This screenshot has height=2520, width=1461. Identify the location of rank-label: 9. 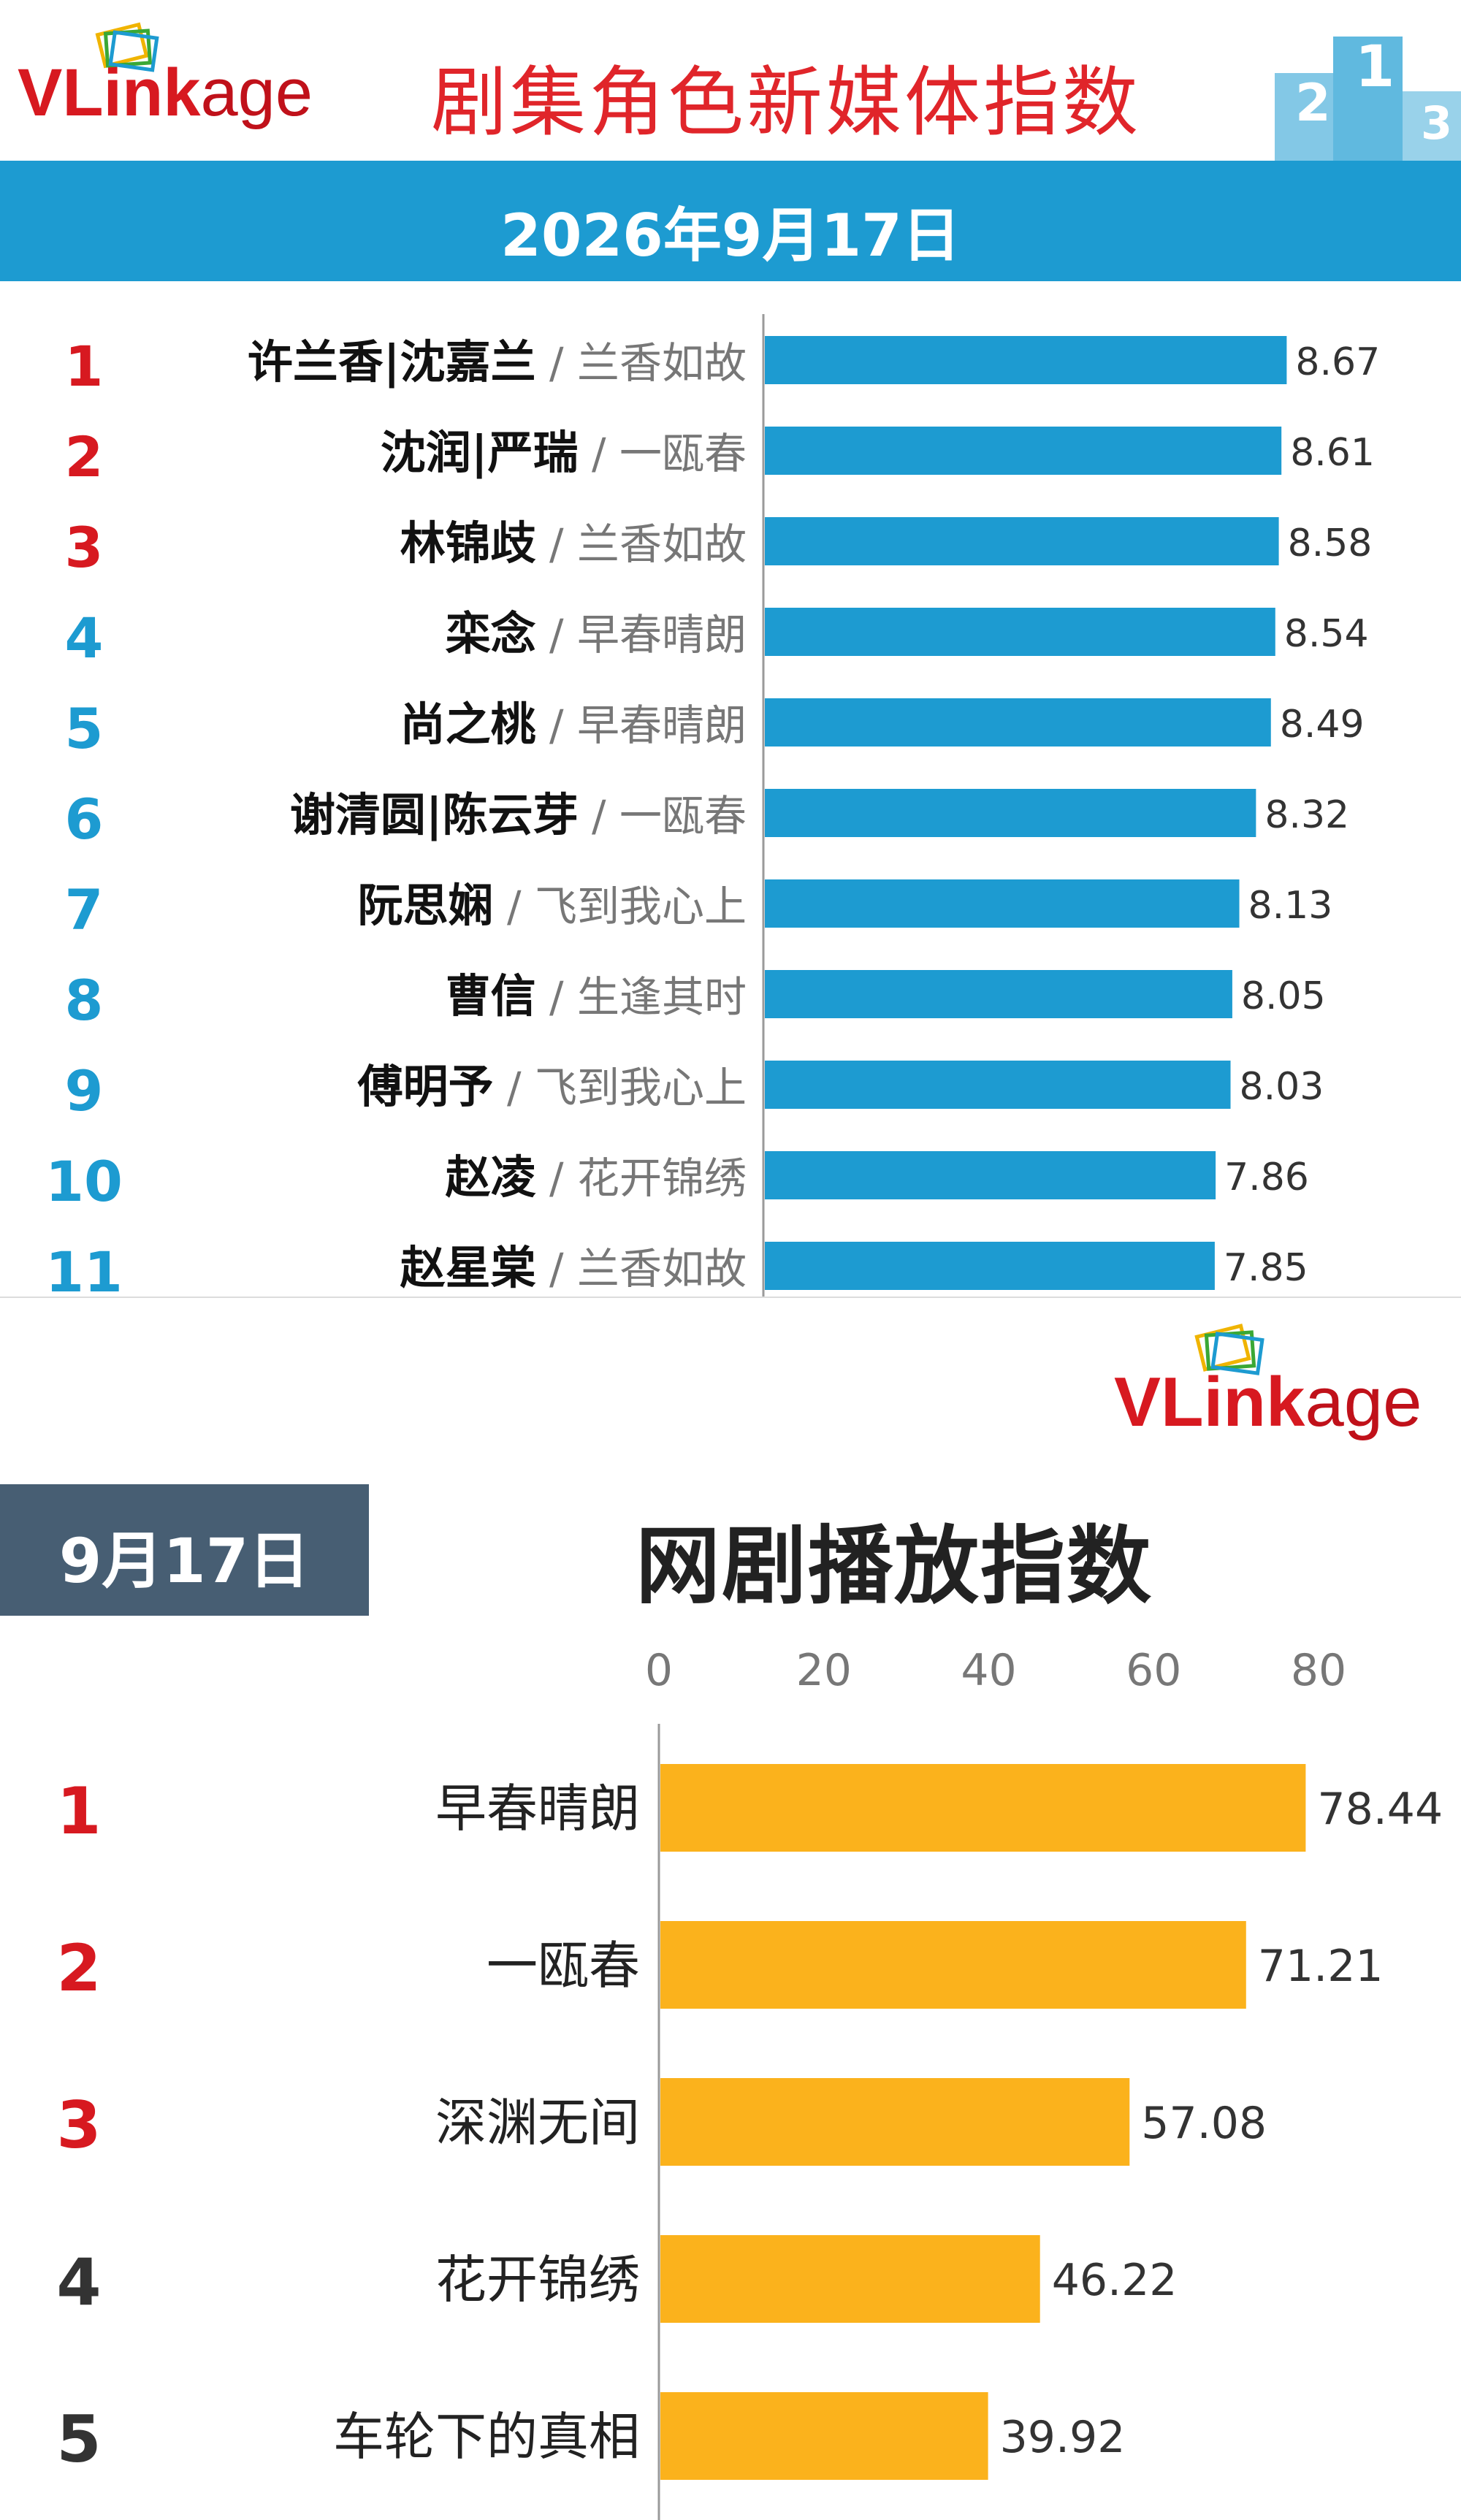
(84, 1090).